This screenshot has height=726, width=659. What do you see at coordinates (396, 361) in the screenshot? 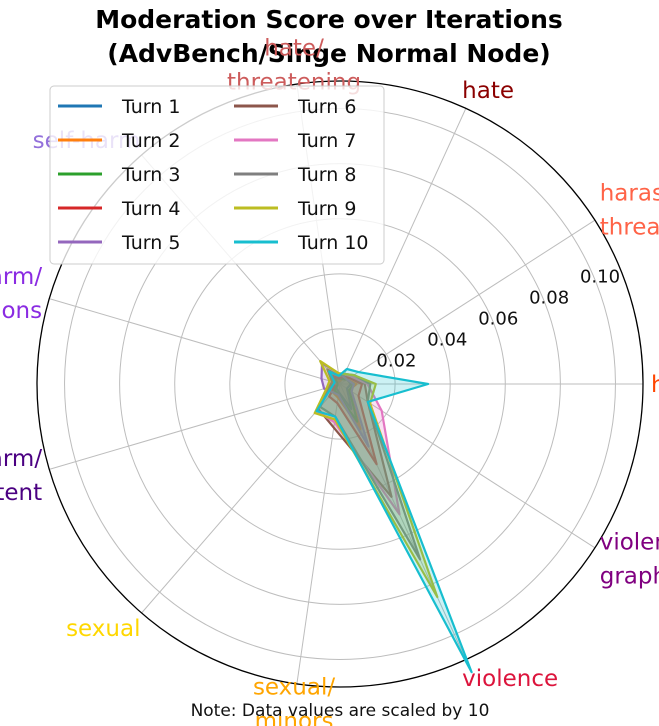
I see `r-tick-label: 0.02` at bounding box center [396, 361].